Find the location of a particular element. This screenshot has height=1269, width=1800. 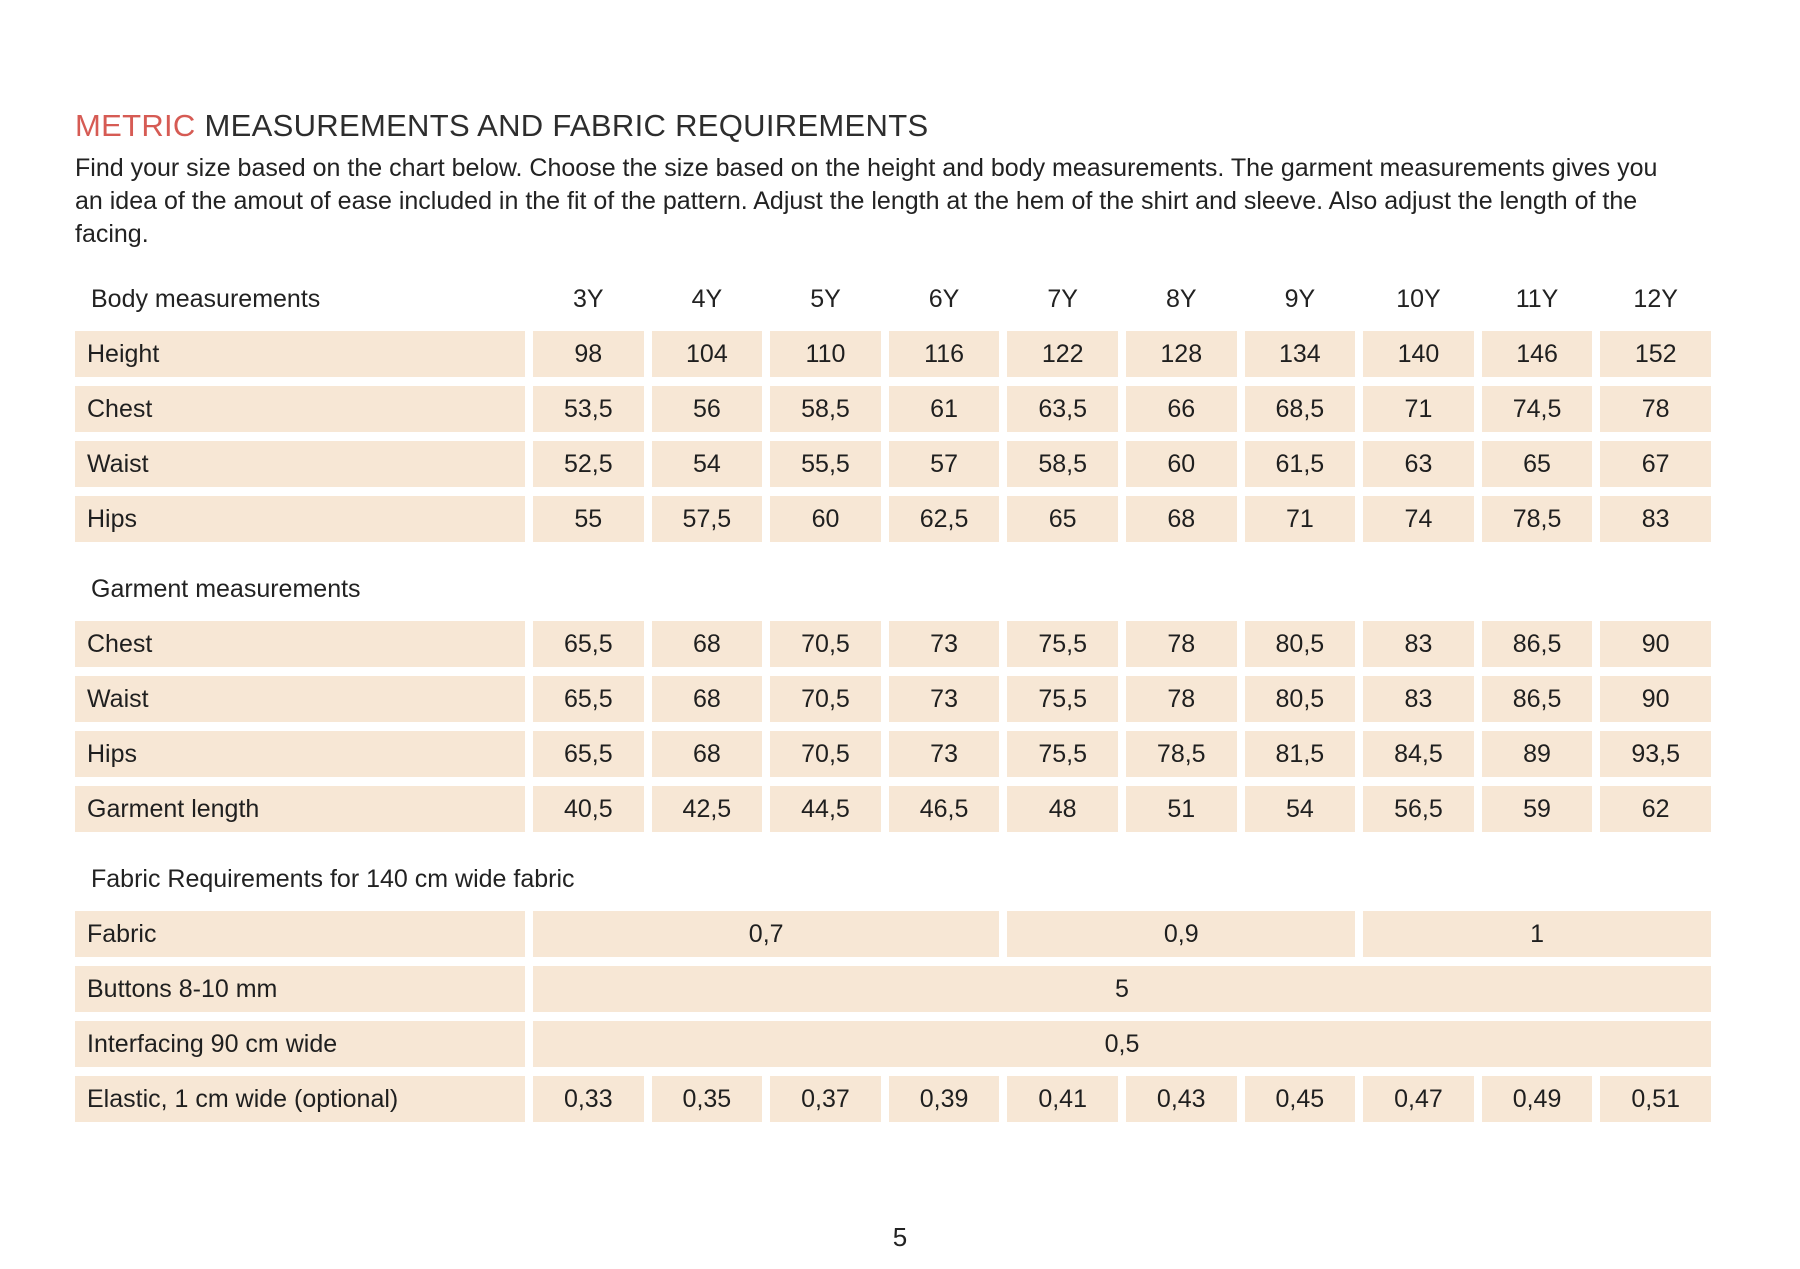

value-cell: 81,5 is located at coordinates (1300, 754).